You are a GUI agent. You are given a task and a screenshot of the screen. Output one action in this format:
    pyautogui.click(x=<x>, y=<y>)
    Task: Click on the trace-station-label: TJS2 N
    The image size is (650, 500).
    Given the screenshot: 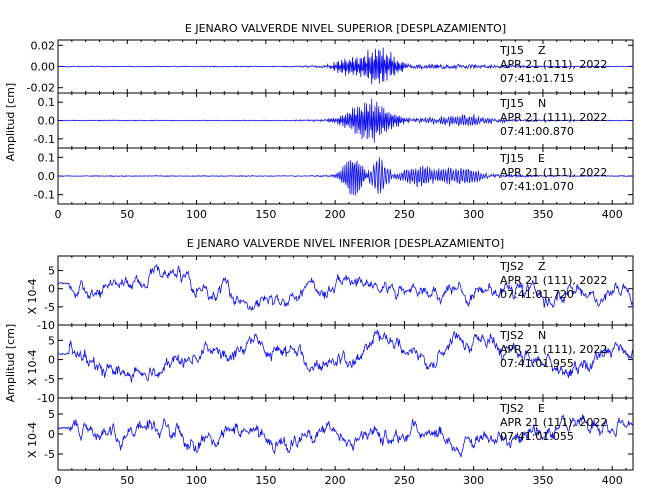 What is the action you would take?
    pyautogui.click(x=522, y=335)
    